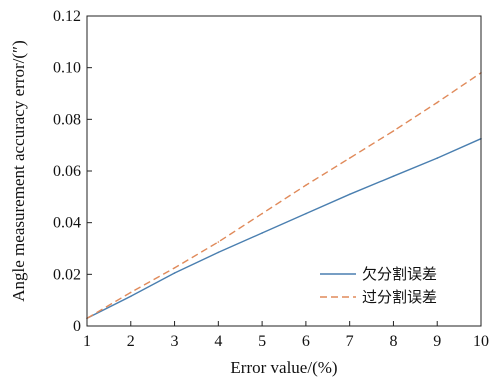 Image resolution: width=495 pixels, height=383 pixels. What do you see at coordinates (67, 223) in the screenshot?
I see `y-tick-label: 0.04` at bounding box center [67, 223].